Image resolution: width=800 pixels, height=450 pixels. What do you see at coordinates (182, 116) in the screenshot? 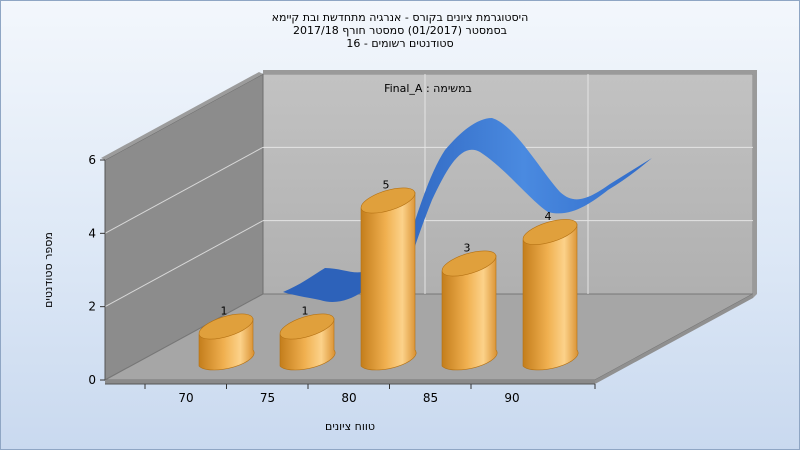
I see `side-wall-top-edge` at bounding box center [182, 116].